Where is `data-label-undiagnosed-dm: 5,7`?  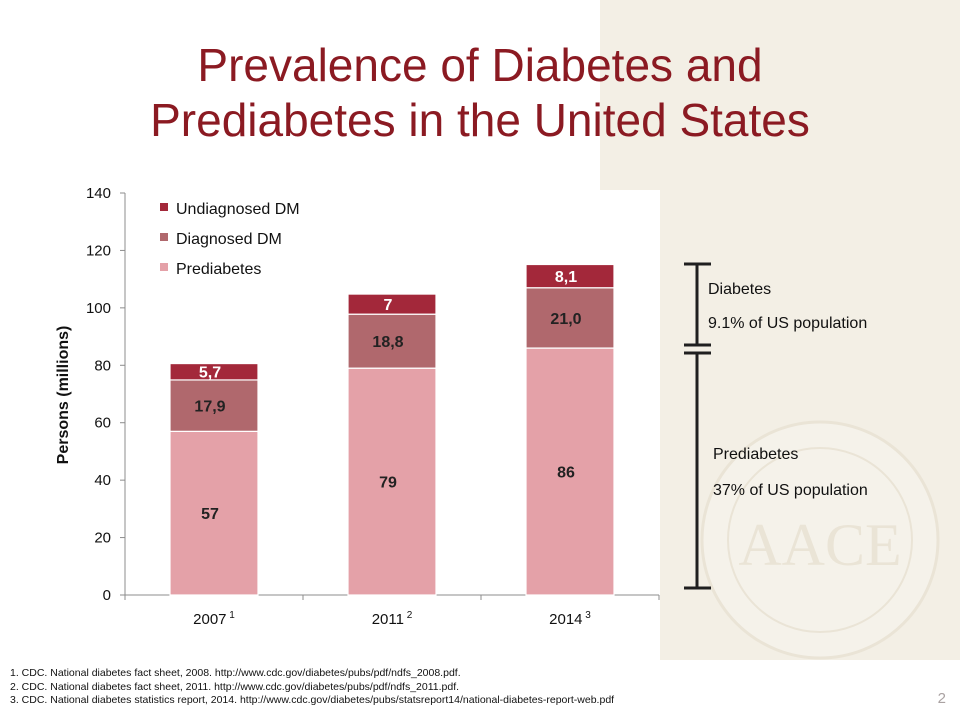
data-label-undiagnosed-dm: 5,7 is located at coordinates (210, 373).